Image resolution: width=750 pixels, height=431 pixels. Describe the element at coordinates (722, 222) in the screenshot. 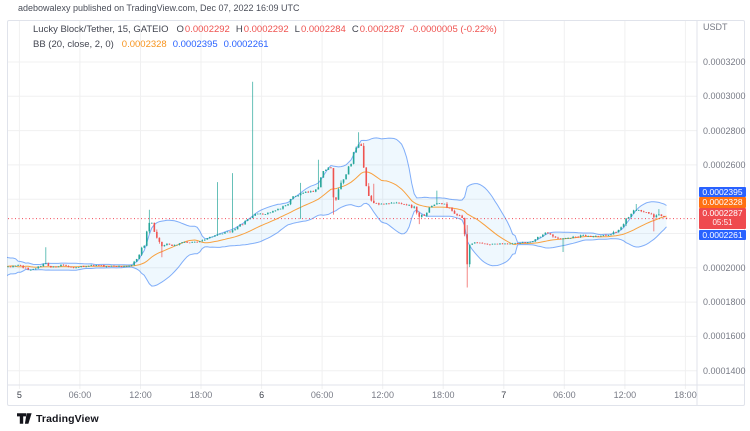

I see `badge-countdown-text: 05:51` at that location.